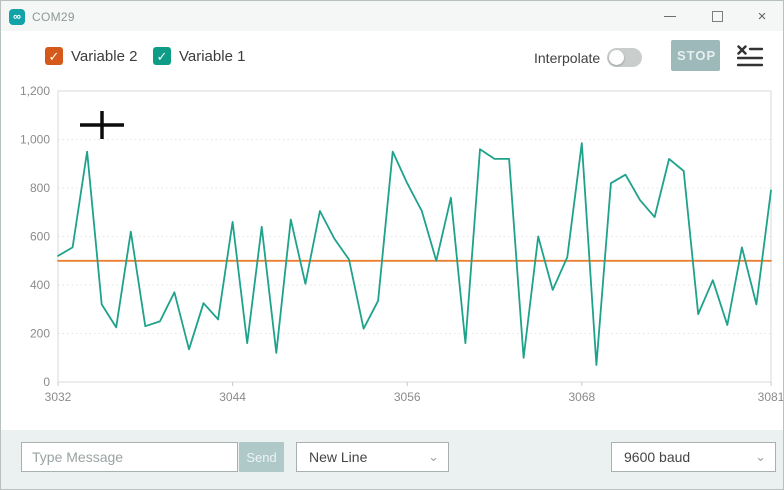 The height and width of the screenshot is (490, 784). I want to click on minimize-icon, so click(670, 16).